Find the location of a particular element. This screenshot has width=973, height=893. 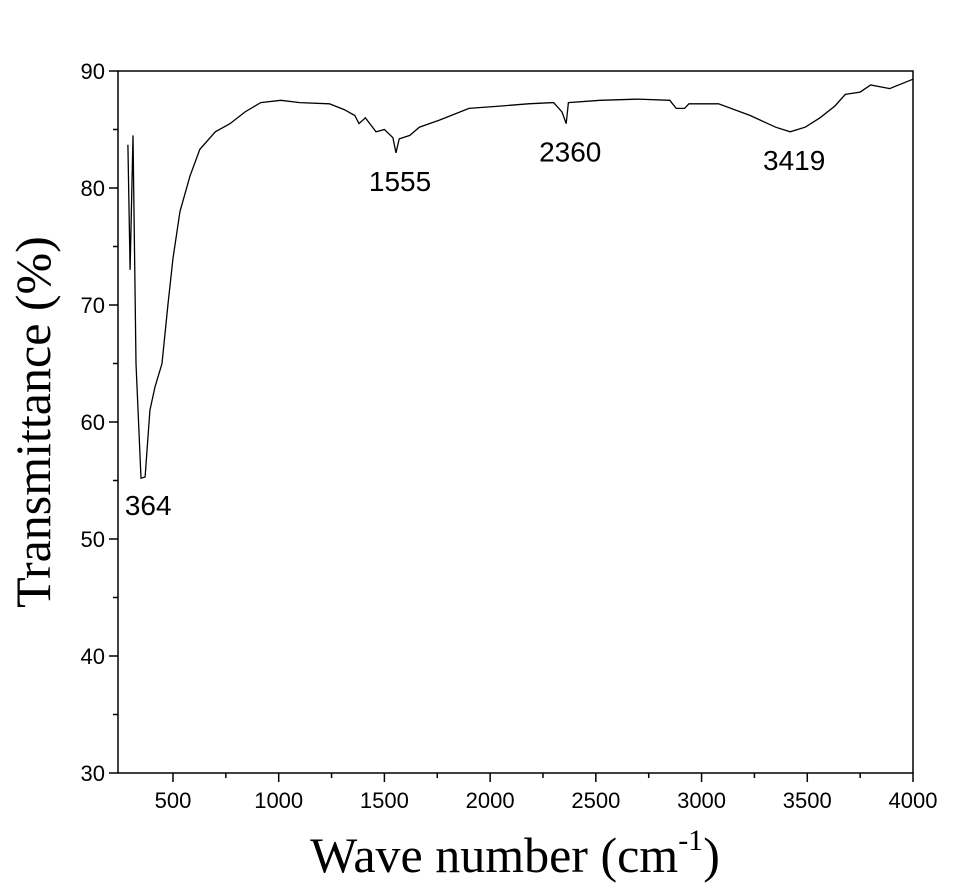

y-tick-label: 30 is located at coordinates (93, 773).